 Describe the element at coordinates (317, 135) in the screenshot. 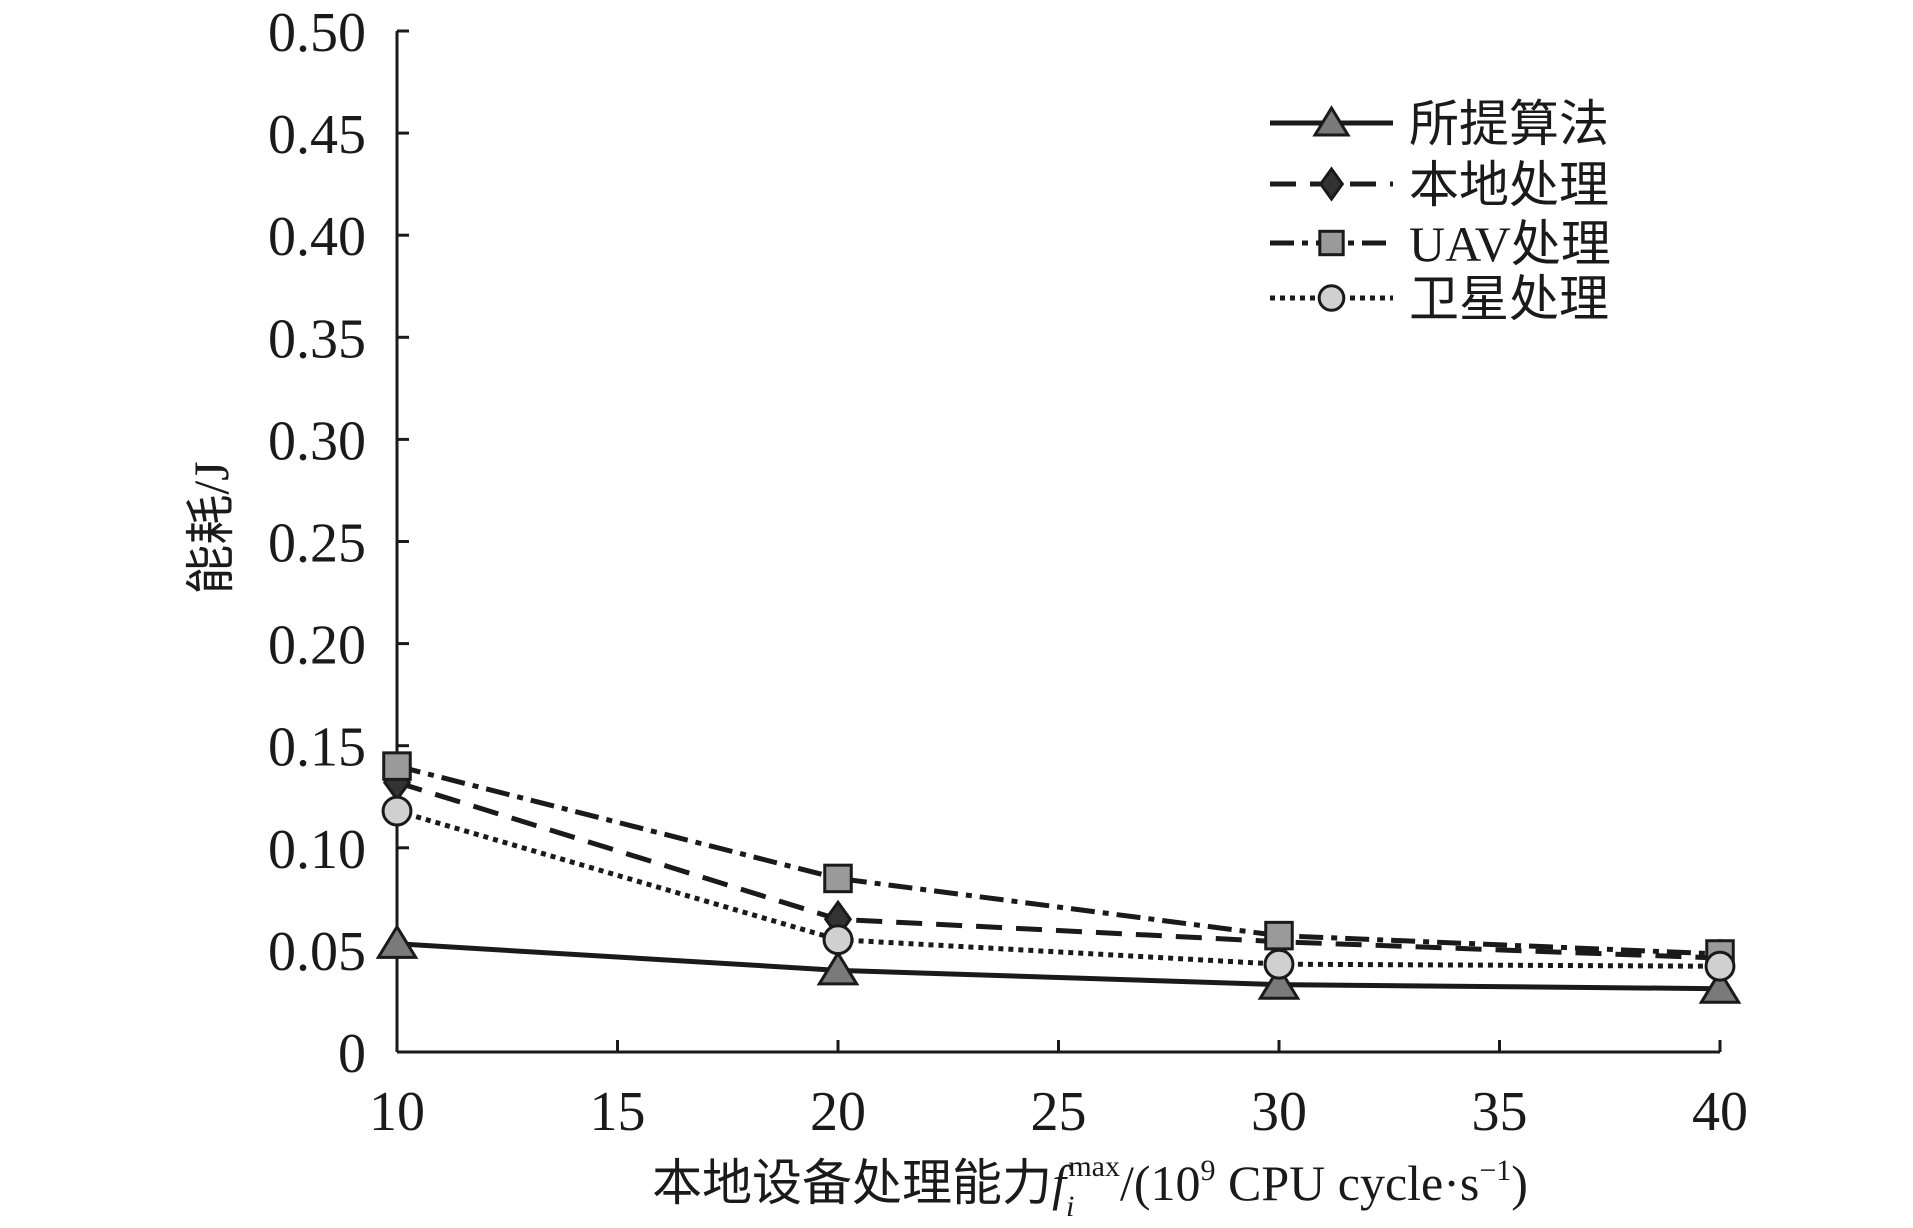

I see `y-tick-label: 0.45` at that location.